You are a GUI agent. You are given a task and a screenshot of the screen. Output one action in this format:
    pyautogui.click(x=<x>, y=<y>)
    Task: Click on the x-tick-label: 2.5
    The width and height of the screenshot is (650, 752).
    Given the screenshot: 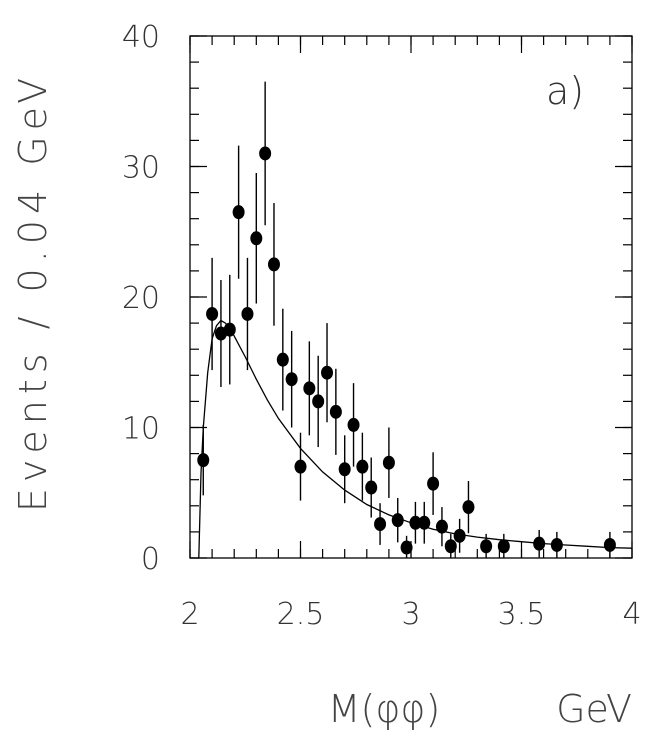 What is the action you would take?
    pyautogui.click(x=301, y=614)
    